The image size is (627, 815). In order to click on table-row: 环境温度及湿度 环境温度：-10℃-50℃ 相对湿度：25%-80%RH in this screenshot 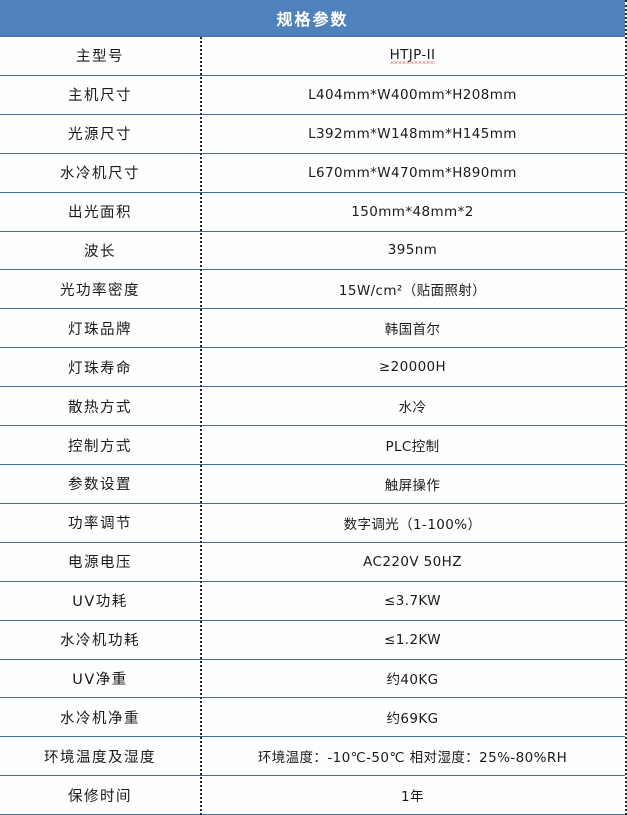, I will do `click(312, 757)`.